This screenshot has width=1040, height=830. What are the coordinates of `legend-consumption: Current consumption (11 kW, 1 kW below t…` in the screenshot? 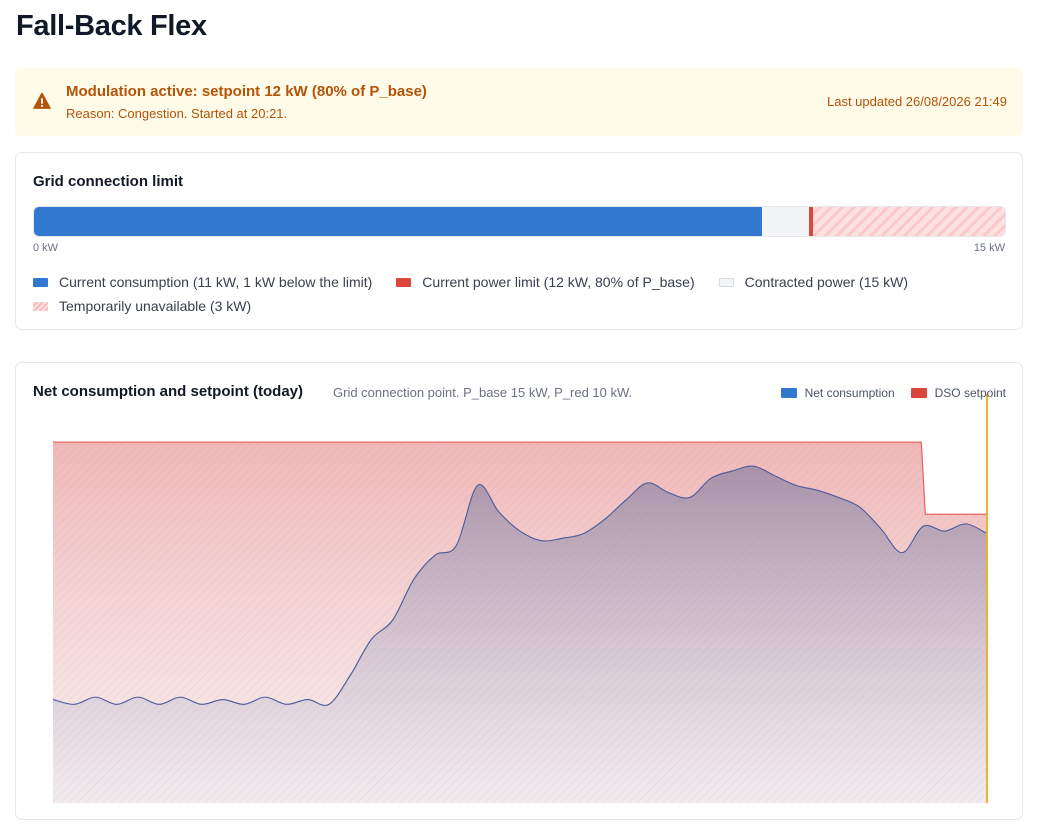 It's located at (202, 282).